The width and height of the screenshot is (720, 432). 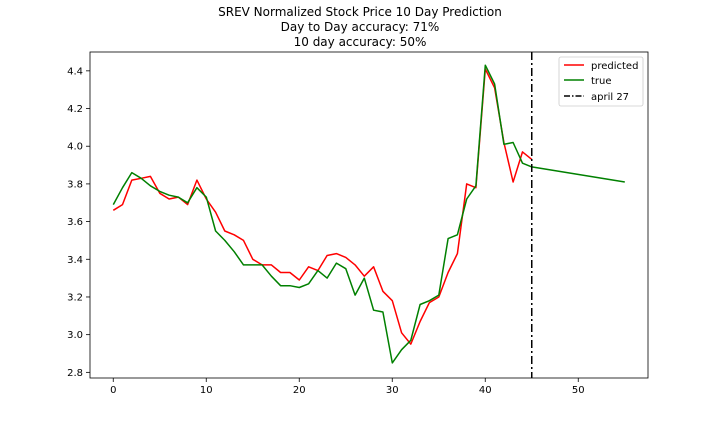 I want to click on legend-box, so click(x=601, y=81).